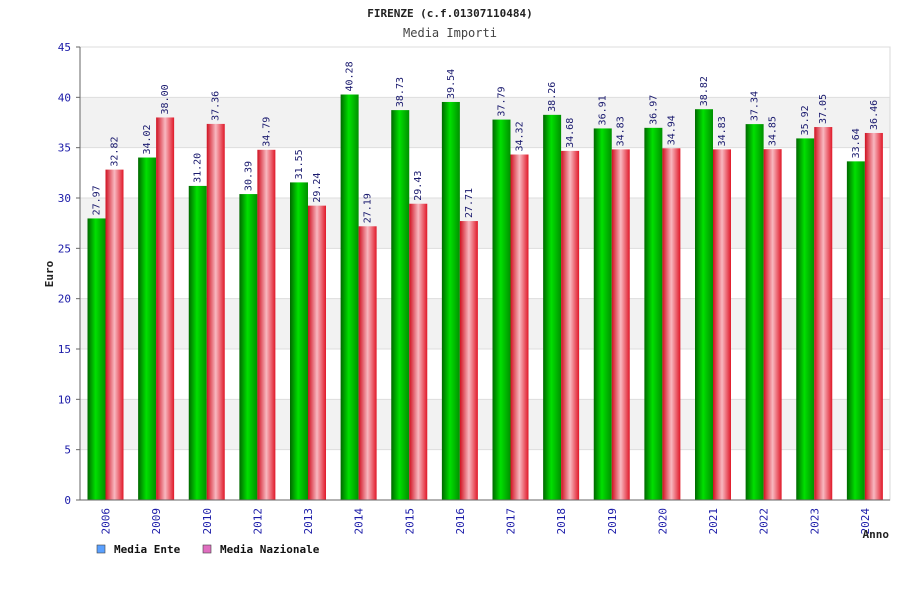 Image resolution: width=900 pixels, height=600 pixels. I want to click on x-tick-label-2020: 2020, so click(662, 521).